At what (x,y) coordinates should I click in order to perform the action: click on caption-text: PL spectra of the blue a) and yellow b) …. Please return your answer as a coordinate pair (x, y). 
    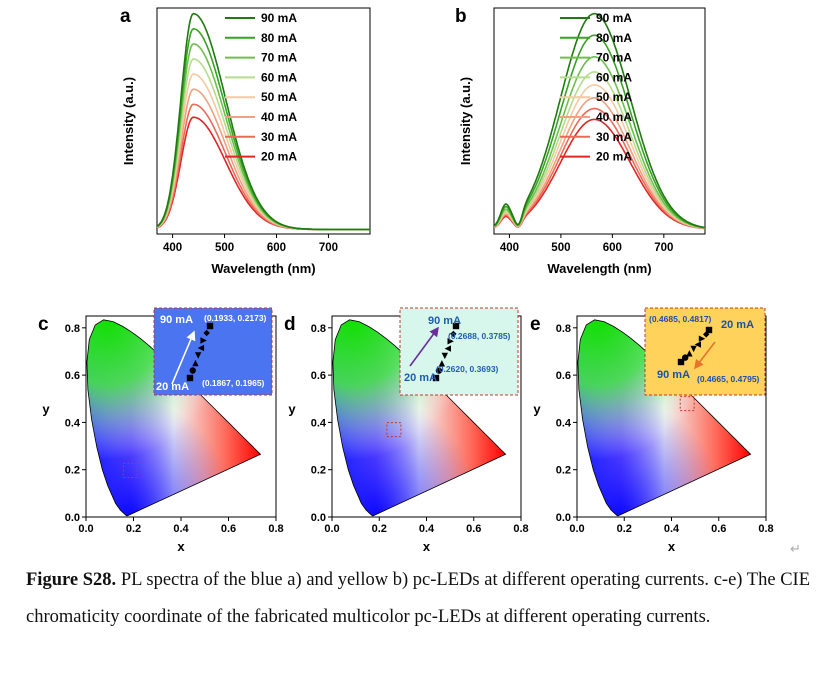
    Looking at the image, I should click on (418, 598).